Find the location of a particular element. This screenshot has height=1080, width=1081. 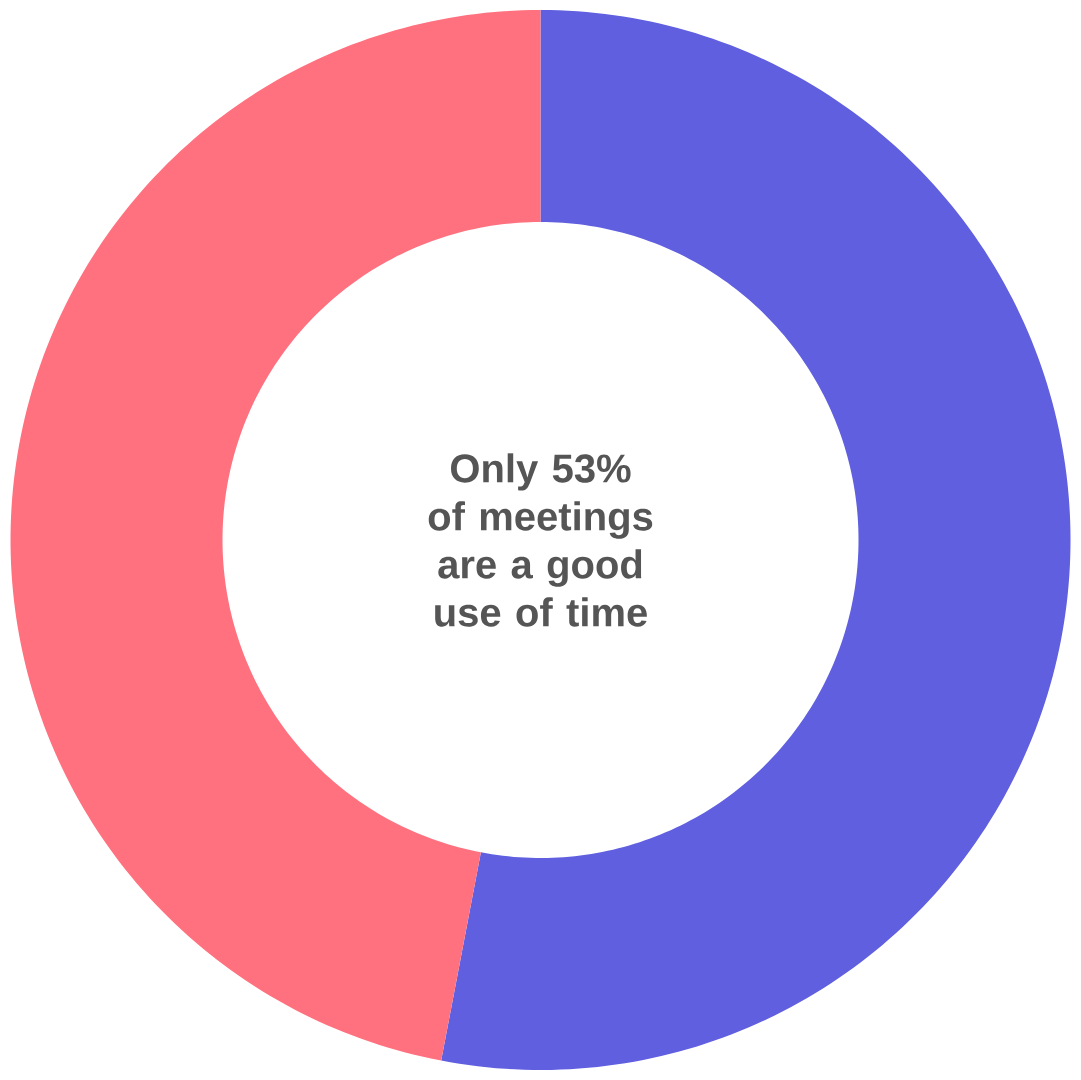

text: Only 53% of meetings are a good use of time is located at coordinates (540, 540).